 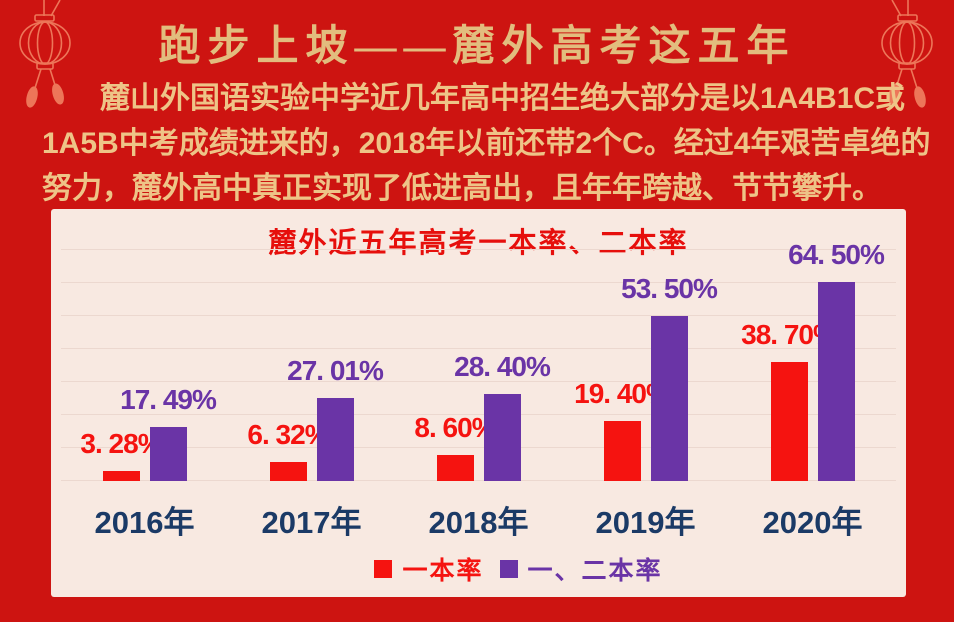 I want to click on bar-一本率-2016年, so click(x=121, y=475).